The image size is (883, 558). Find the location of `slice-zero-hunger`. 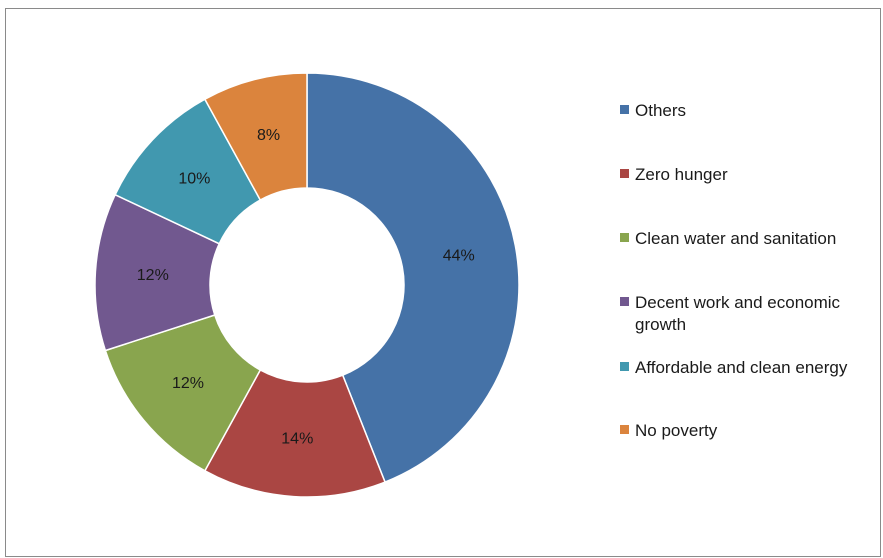

slice-zero-hunger is located at coordinates (295, 433).